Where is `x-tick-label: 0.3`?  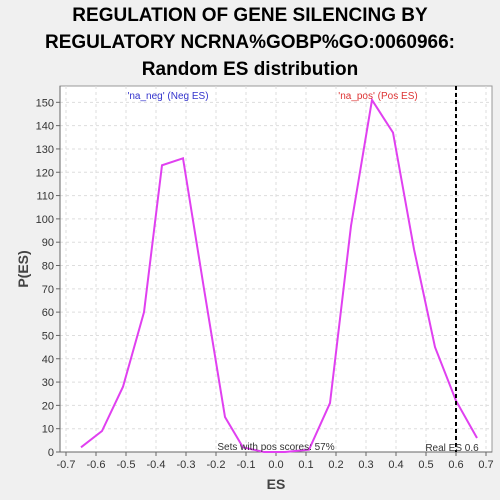
x-tick-label: 0.3 is located at coordinates (365, 465).